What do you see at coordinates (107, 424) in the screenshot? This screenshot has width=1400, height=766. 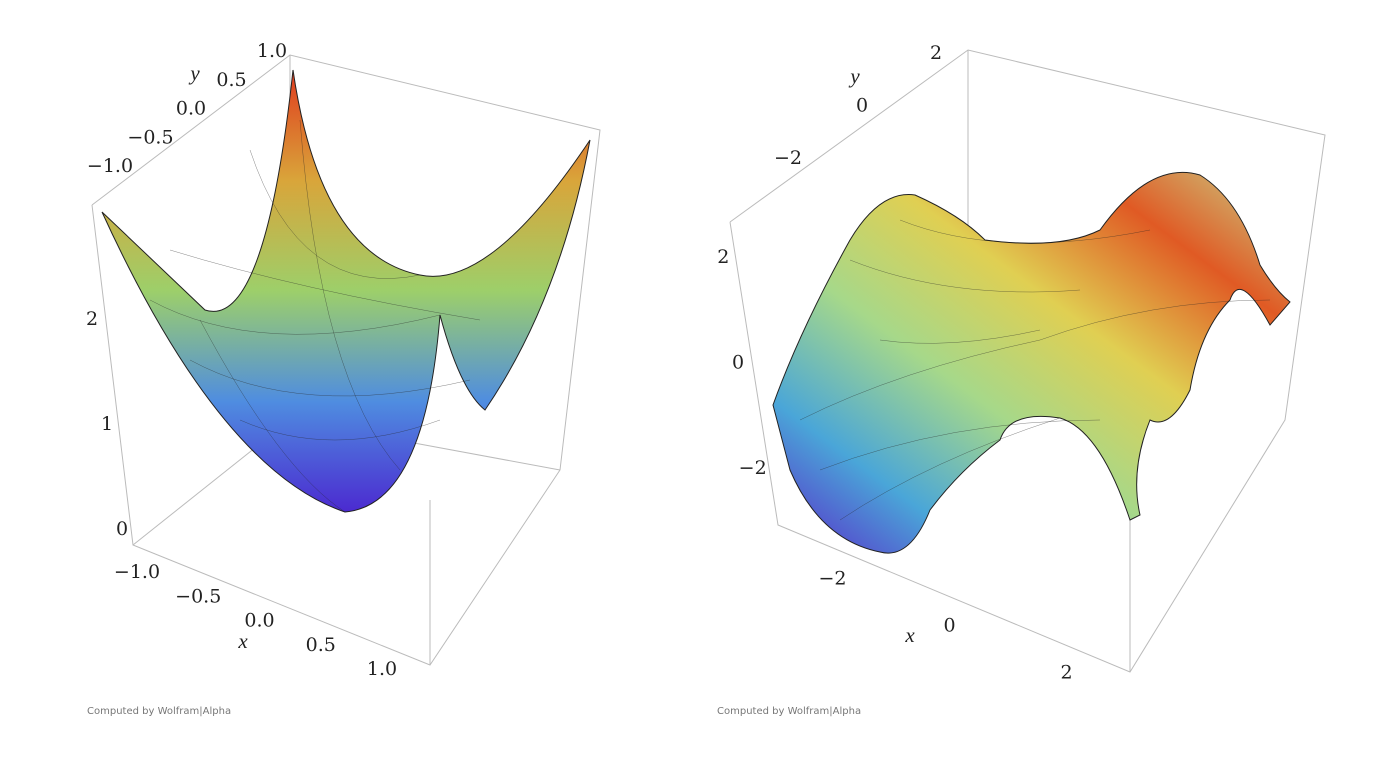 I see `z-tick-label: 1` at bounding box center [107, 424].